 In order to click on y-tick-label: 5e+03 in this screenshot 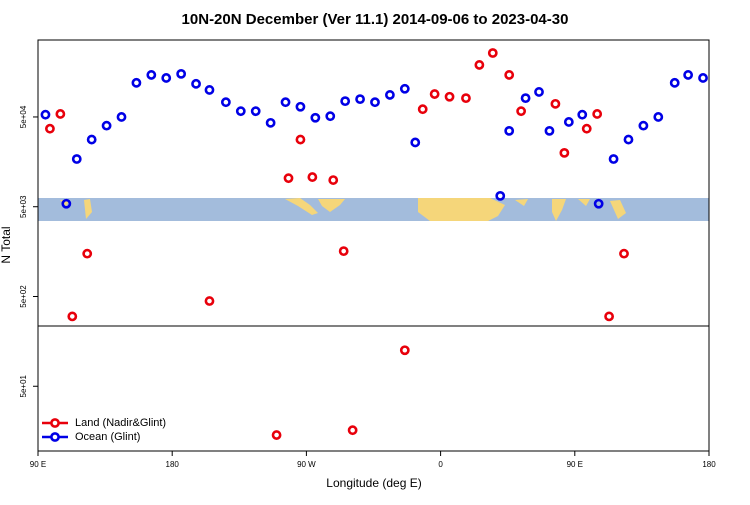, I will do `click(23, 206)`.